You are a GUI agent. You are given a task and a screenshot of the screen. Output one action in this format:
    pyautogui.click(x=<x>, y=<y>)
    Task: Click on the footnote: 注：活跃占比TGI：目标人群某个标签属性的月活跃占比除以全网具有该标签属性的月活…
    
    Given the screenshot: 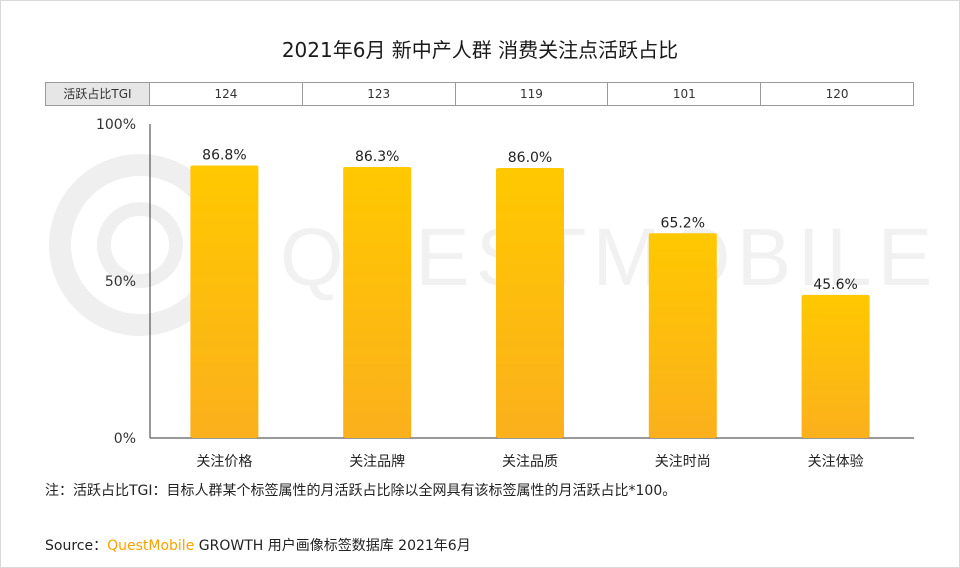 What is the action you would take?
    pyautogui.click(x=361, y=491)
    